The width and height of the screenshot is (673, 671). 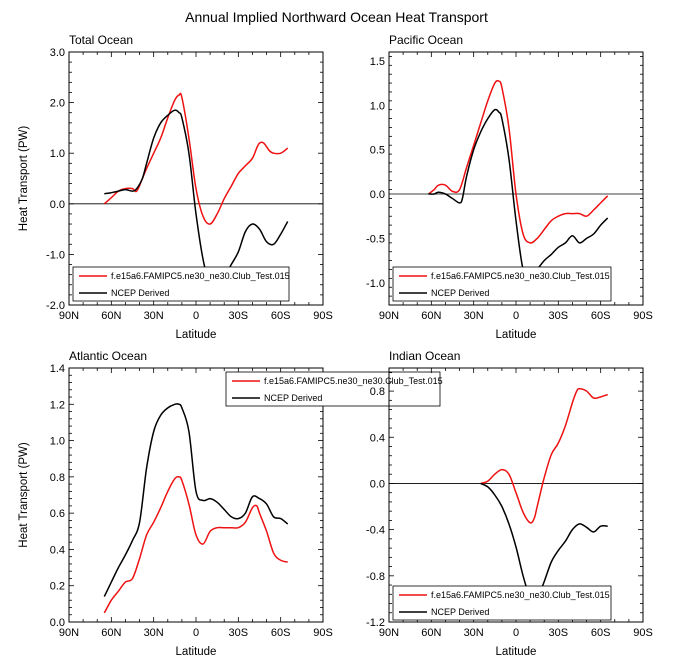 I want to click on panel-title: Pacific Ocean, so click(x=426, y=40).